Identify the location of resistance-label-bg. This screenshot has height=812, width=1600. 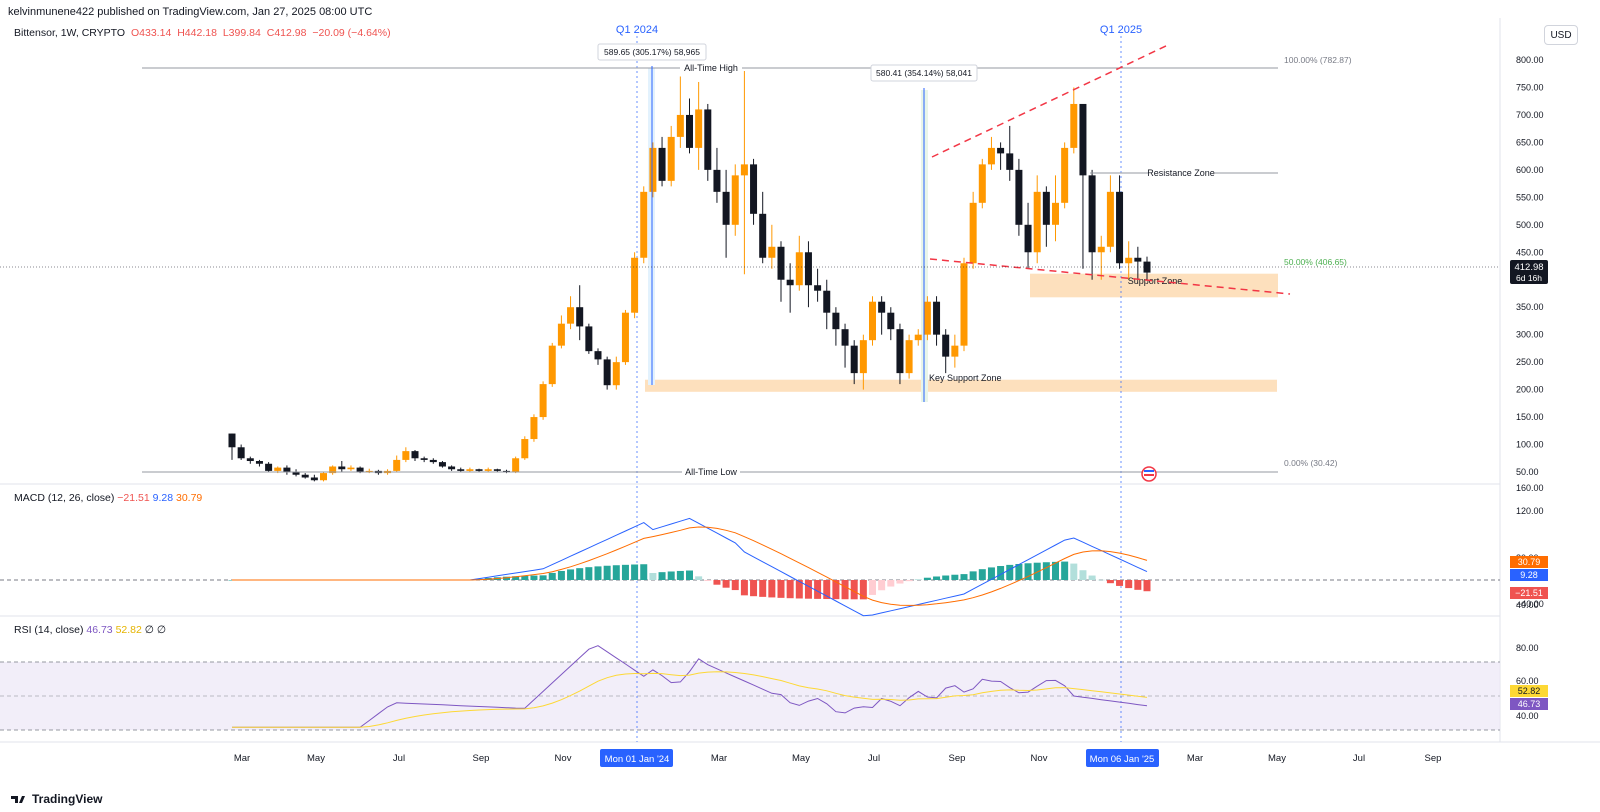
(1181, 173).